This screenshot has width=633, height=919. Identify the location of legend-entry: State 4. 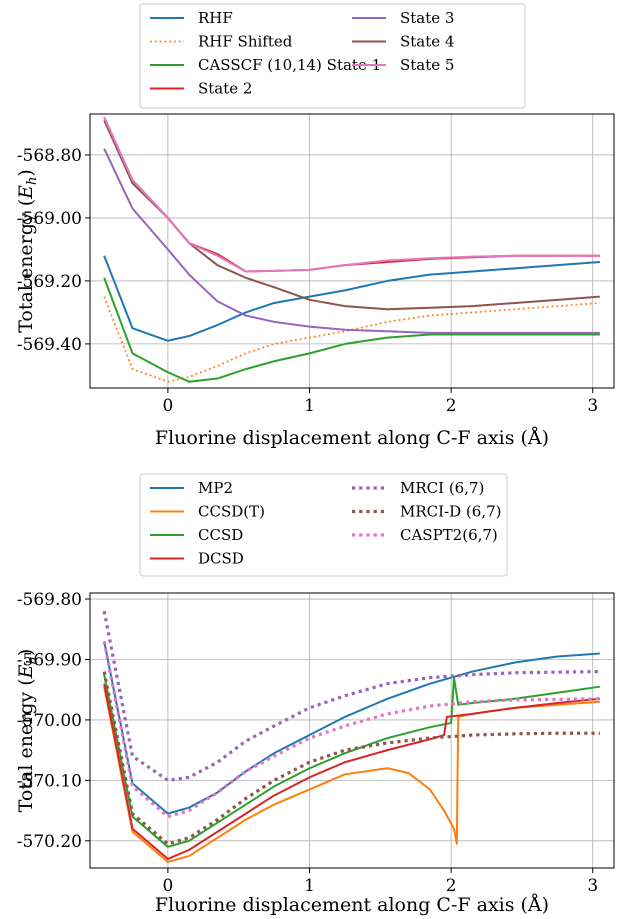
(427, 42).